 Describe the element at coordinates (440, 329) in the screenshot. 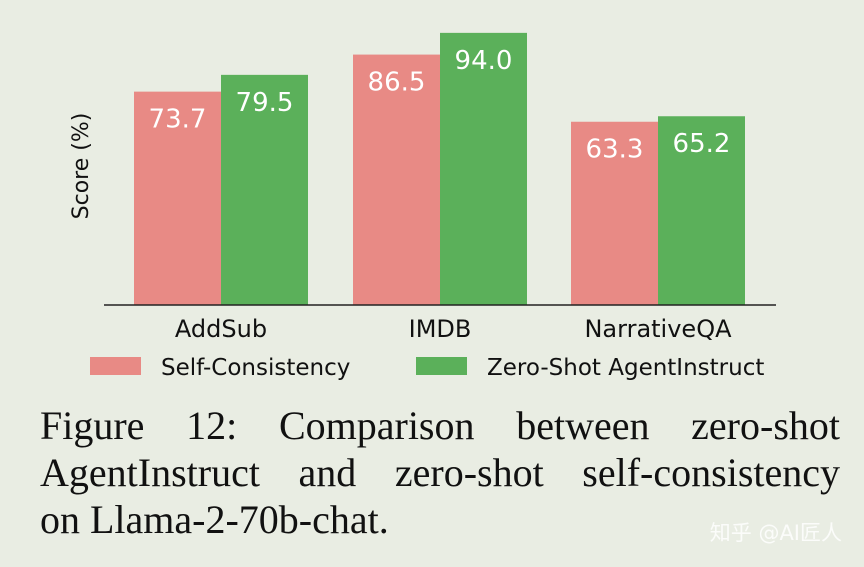

I see `x-tick-label: IMDB` at that location.